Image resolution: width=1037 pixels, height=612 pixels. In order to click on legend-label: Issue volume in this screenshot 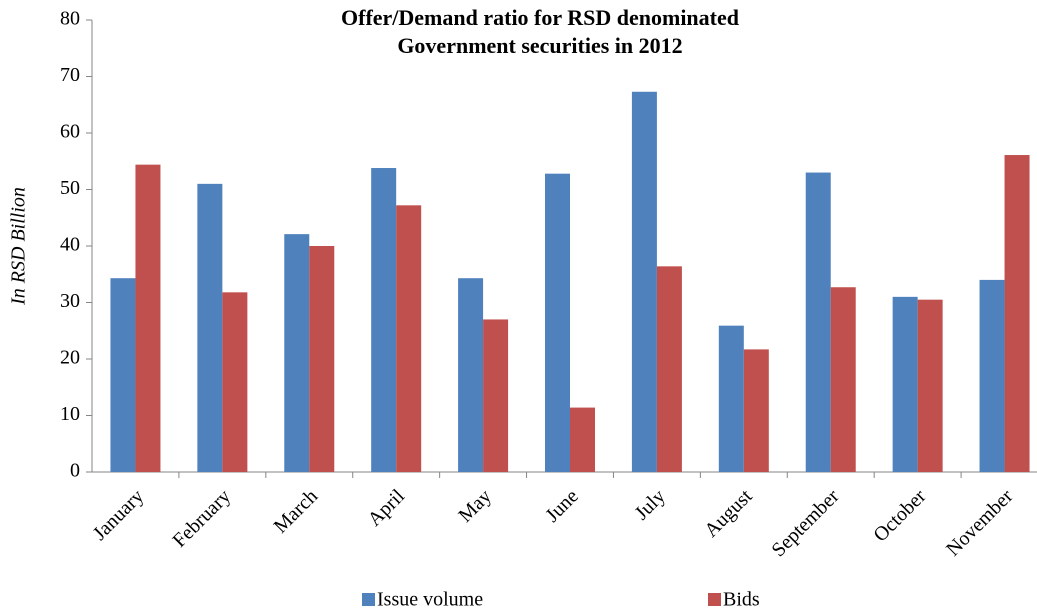, I will do `click(430, 600)`.